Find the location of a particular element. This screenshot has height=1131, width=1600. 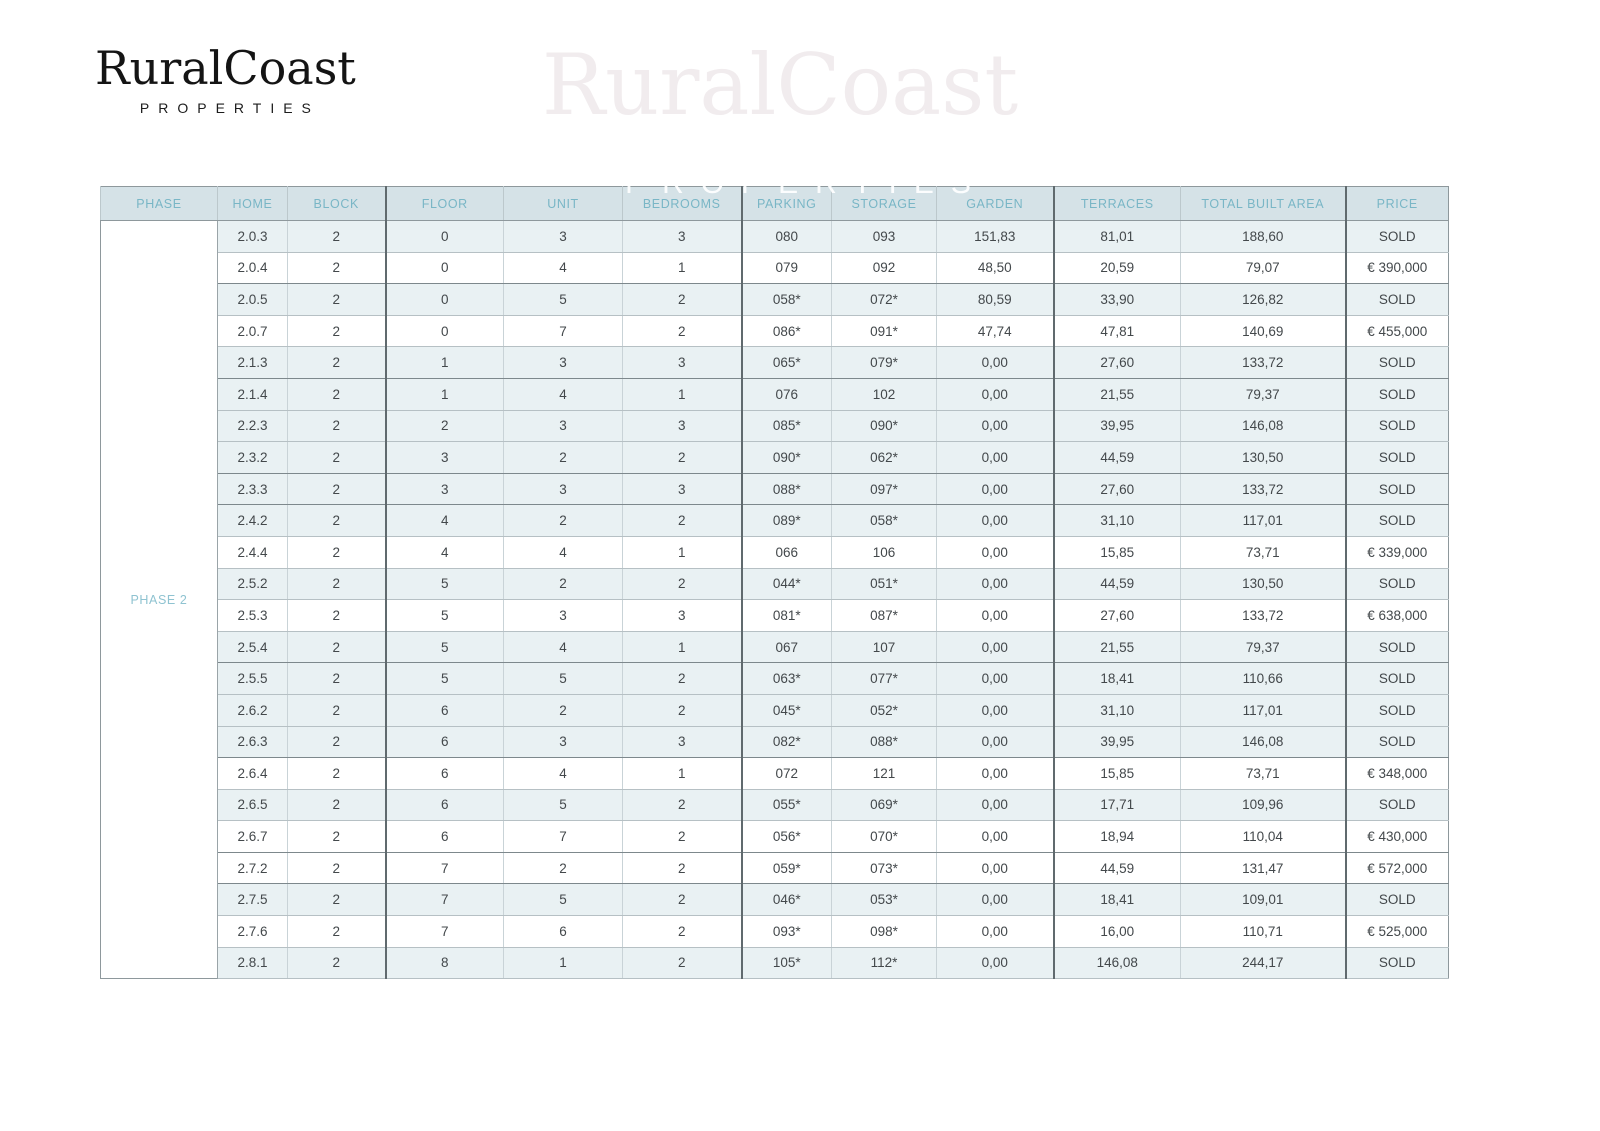

cell-storage: 088* is located at coordinates (884, 742).